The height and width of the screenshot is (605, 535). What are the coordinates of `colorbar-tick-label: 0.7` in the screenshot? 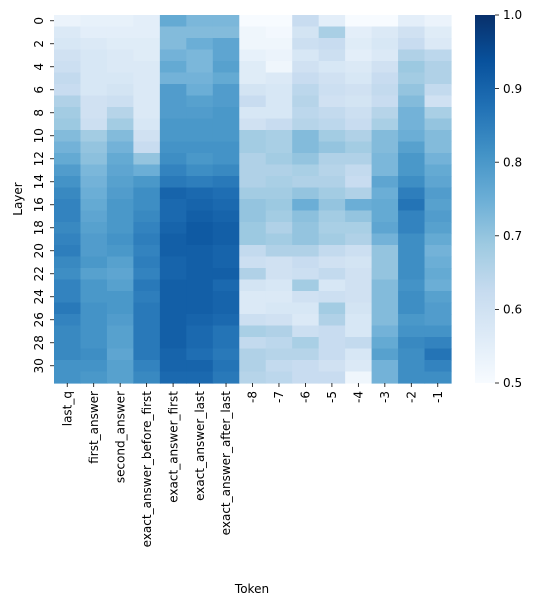 It's located at (512, 236).